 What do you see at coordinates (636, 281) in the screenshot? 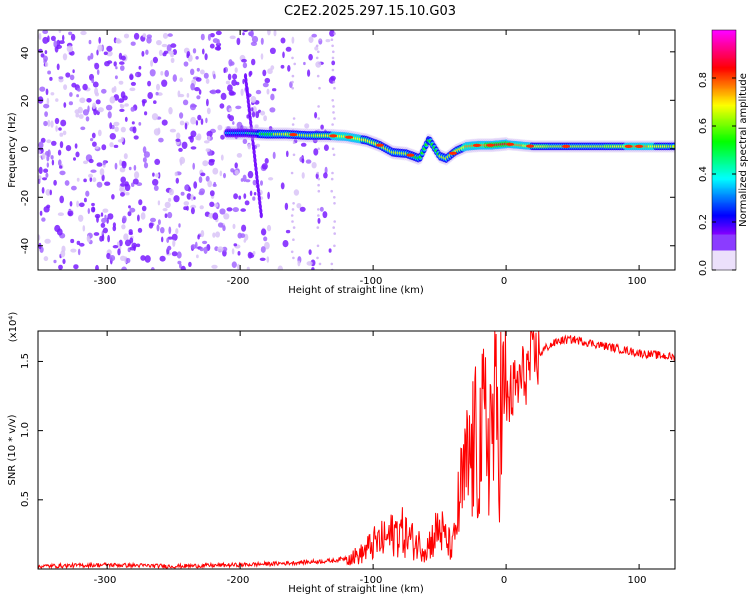
I see `spectrogram-x-tick-label: 100` at bounding box center [636, 281].